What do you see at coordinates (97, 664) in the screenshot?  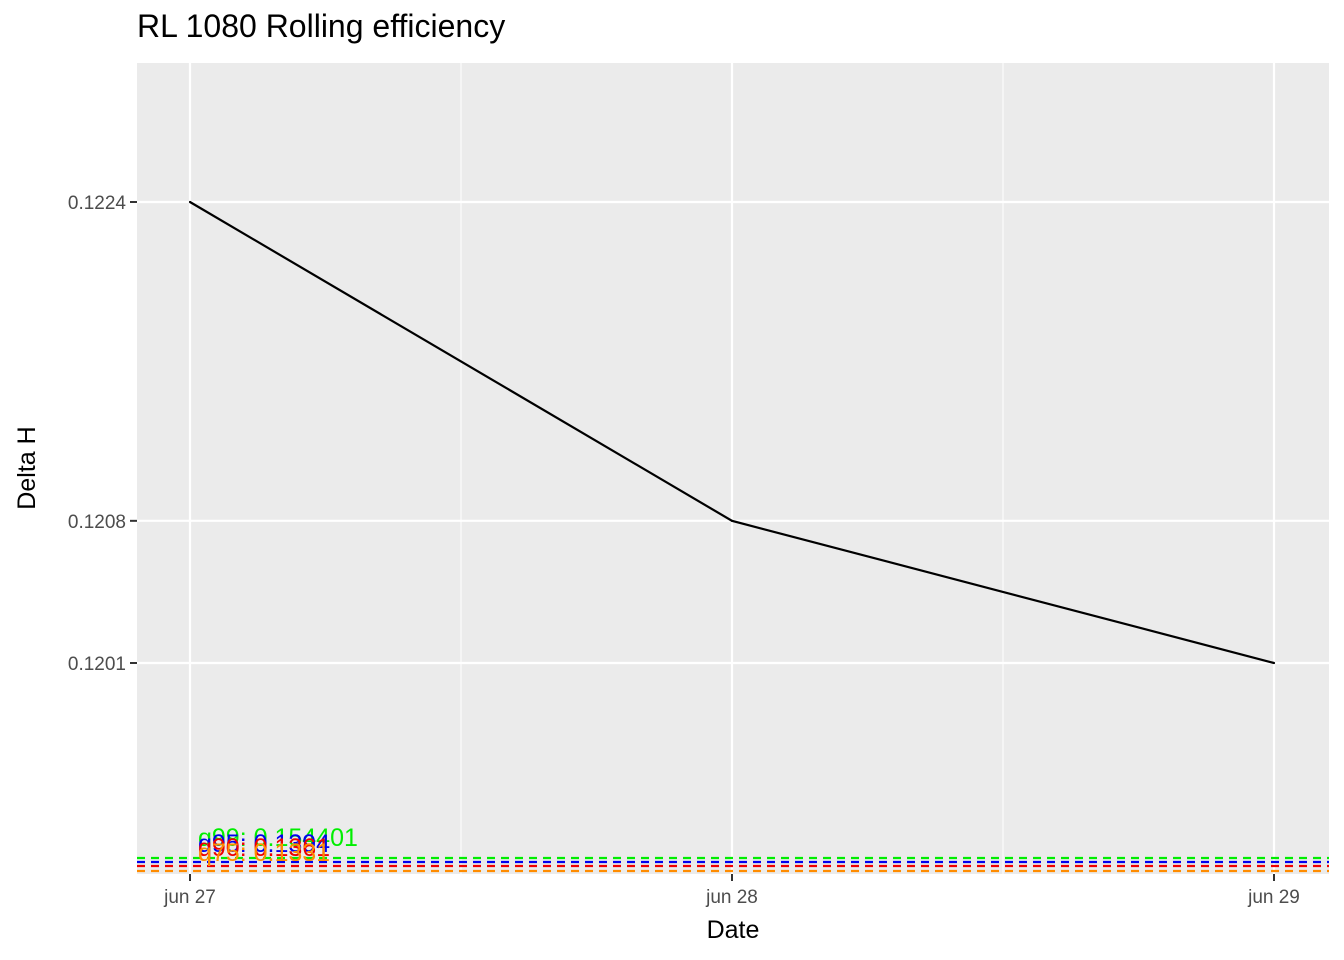 I see `y-tick-label: 0.1201` at bounding box center [97, 664].